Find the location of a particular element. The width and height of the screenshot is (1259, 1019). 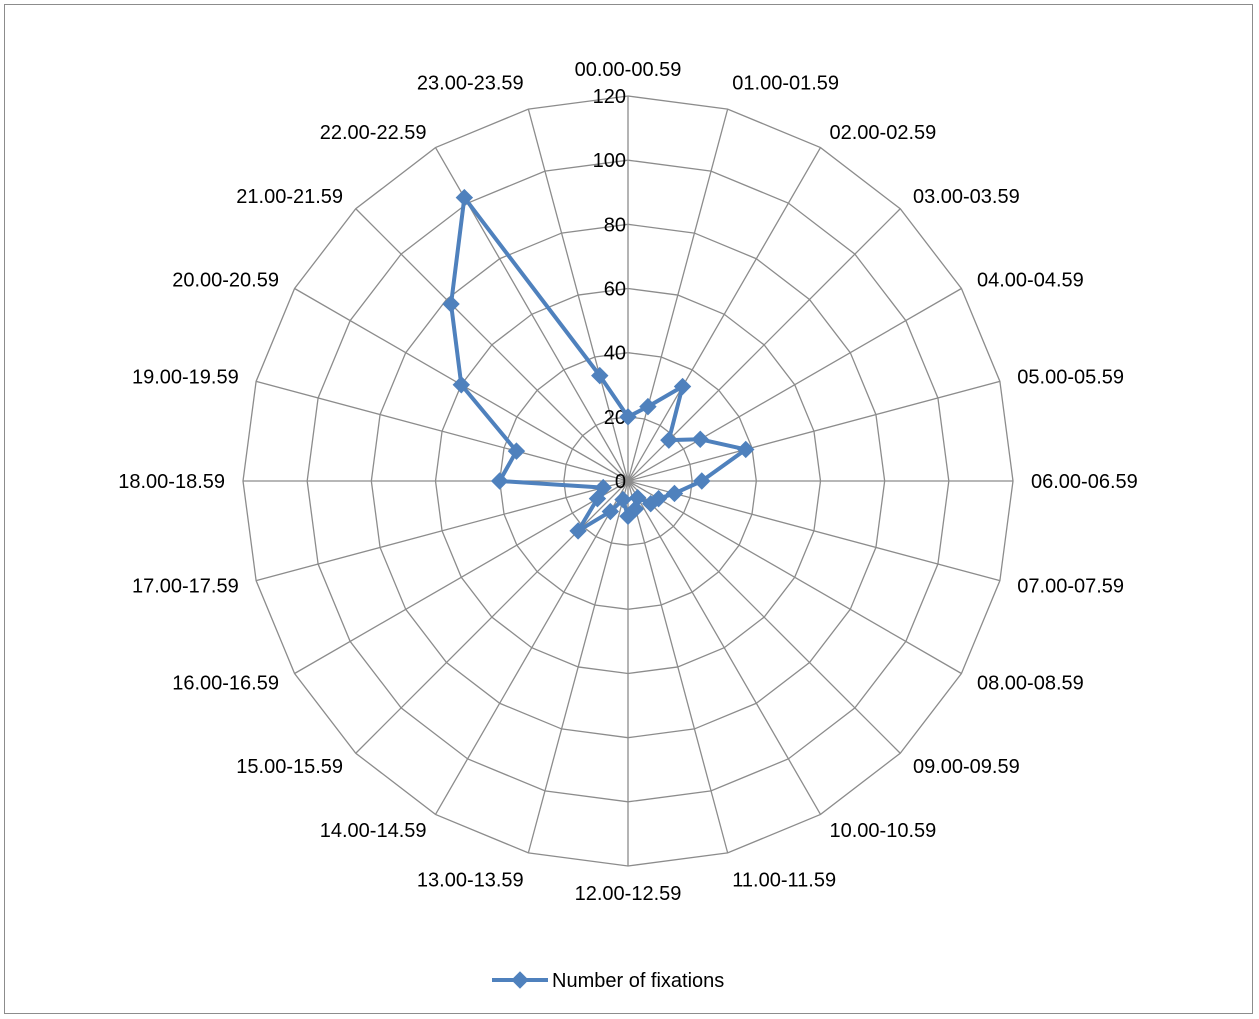

radial-axis-ticks: 0 20 40 60 80 100 120 is located at coordinates (609, 289).